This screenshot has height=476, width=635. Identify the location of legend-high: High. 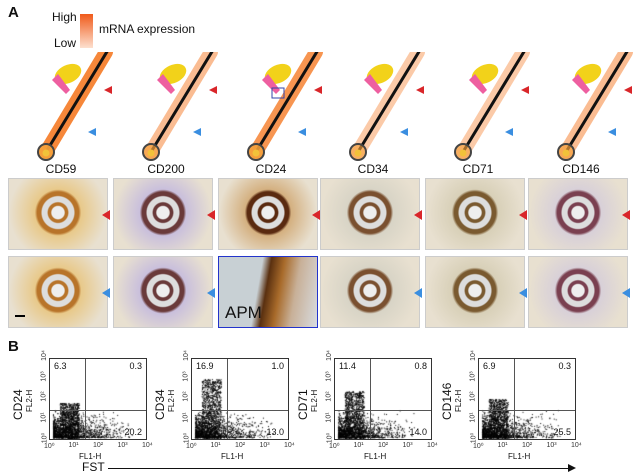
(64, 17).